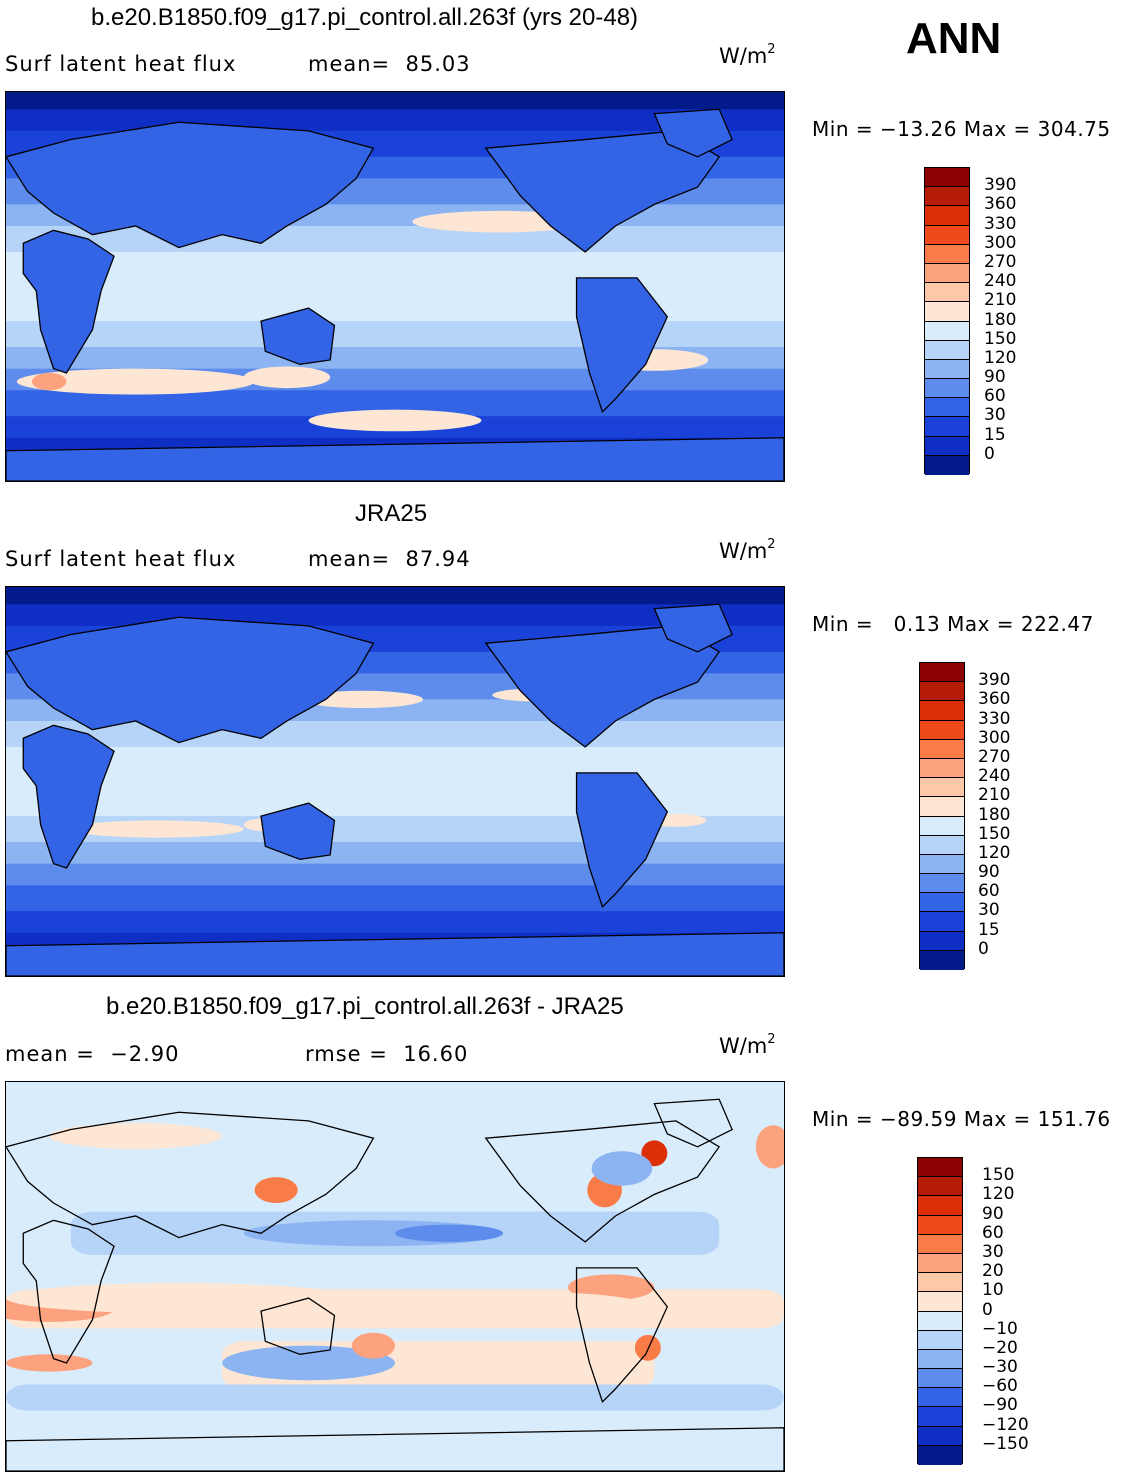 The width and height of the screenshot is (1129, 1478). I want to click on colorbar-tick-label: −90, so click(1000, 1405).